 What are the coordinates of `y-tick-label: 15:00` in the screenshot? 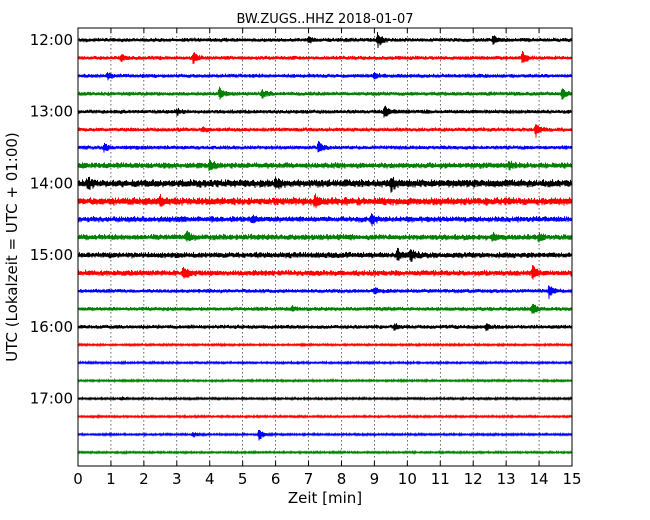 It's located at (51, 255).